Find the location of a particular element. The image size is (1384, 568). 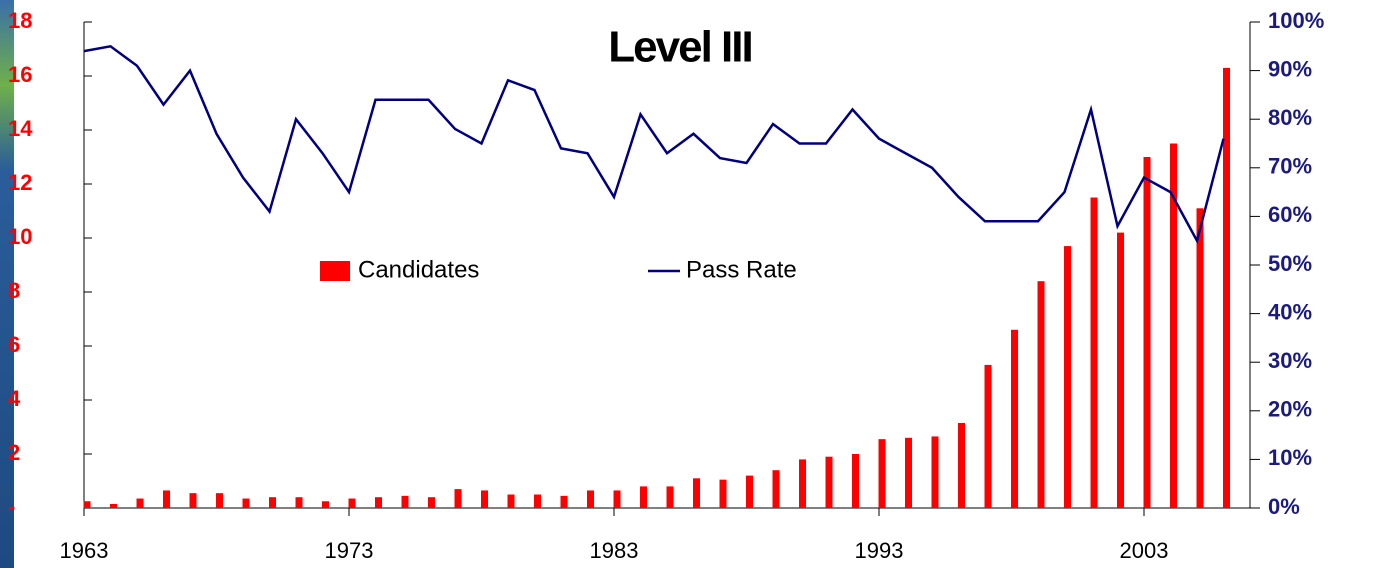

y2-tick-label: 30% is located at coordinates (1290, 360).